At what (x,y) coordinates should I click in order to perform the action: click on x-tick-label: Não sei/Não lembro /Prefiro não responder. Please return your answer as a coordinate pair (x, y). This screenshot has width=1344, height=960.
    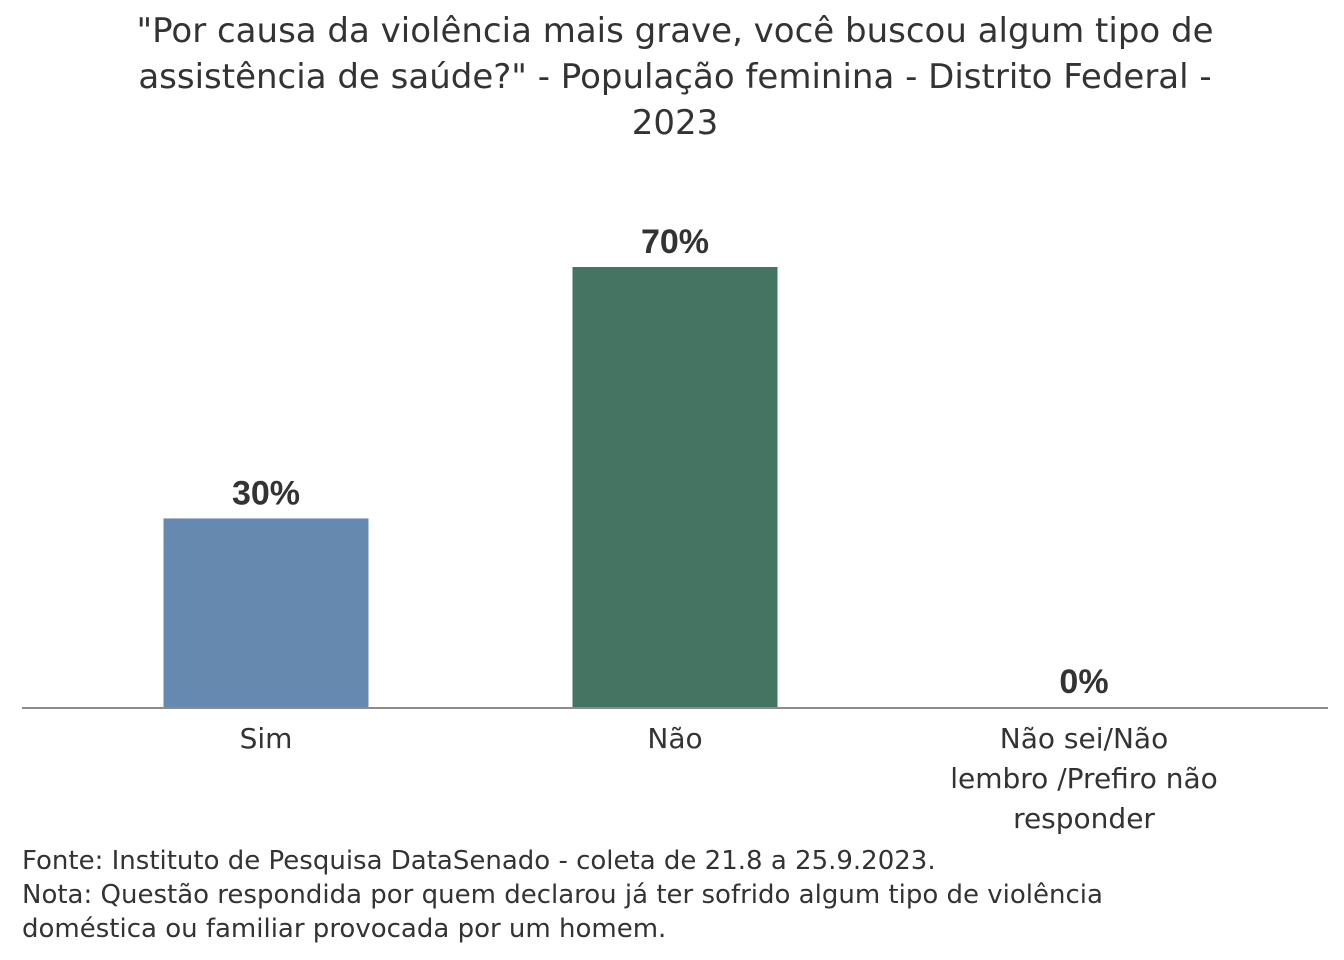
    Looking at the image, I should click on (1084, 778).